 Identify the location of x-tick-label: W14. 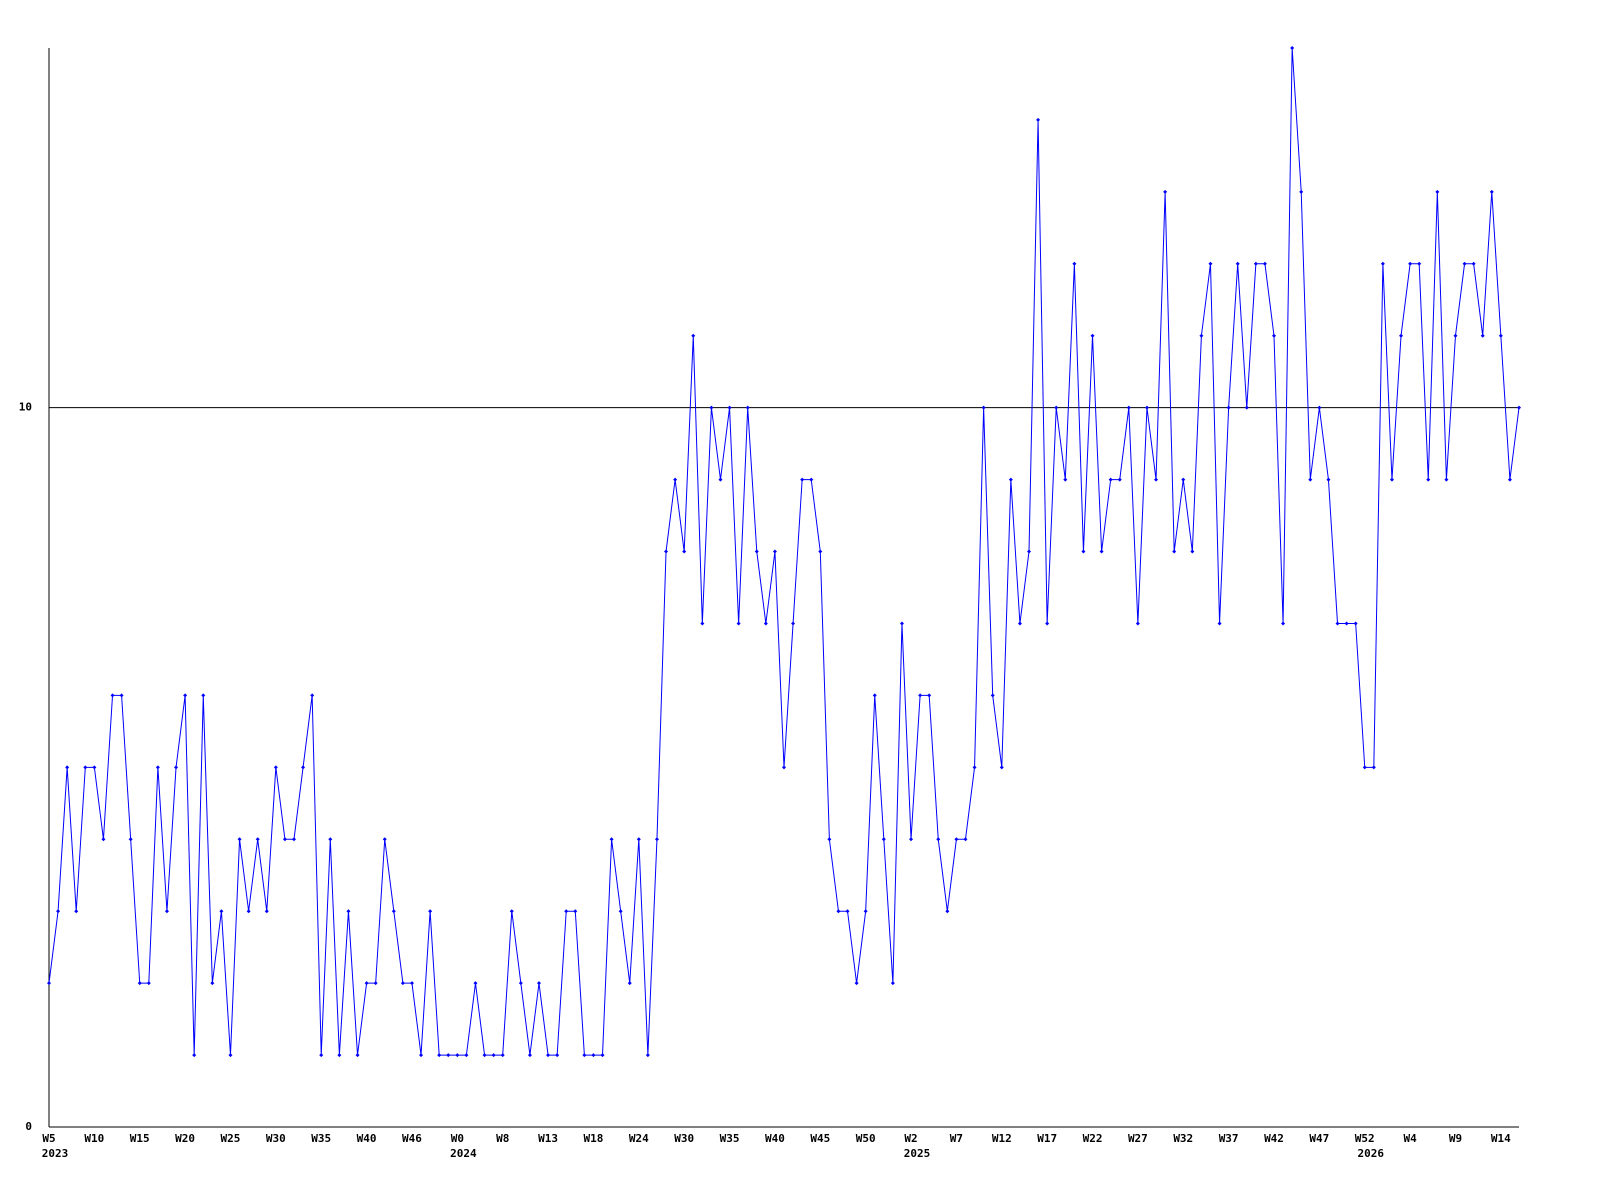
(1501, 1138).